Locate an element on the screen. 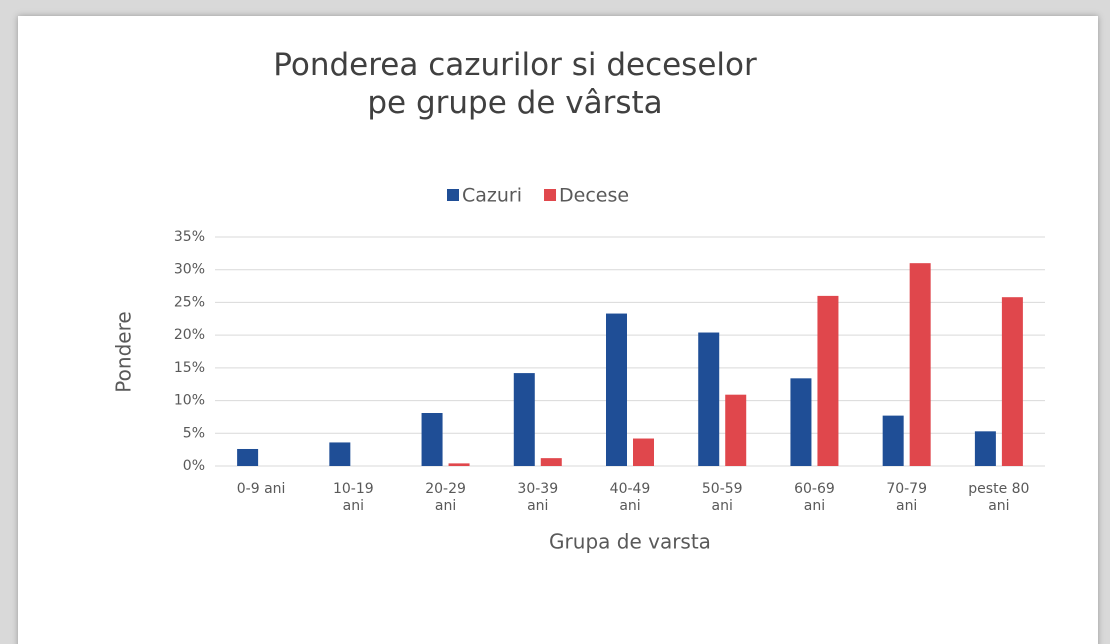  x-axis-label: Grupa de varsta is located at coordinates (630, 542).